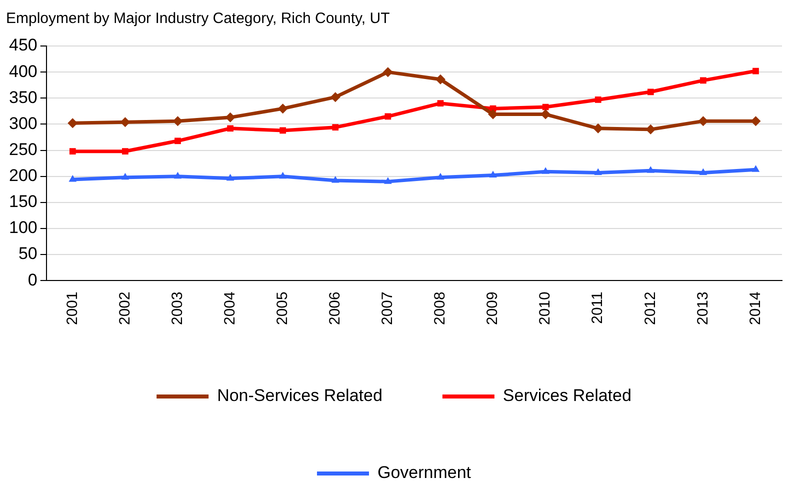 The width and height of the screenshot is (796, 492). What do you see at coordinates (23, 45) in the screenshot?
I see `y-tick-label: 450` at bounding box center [23, 45].